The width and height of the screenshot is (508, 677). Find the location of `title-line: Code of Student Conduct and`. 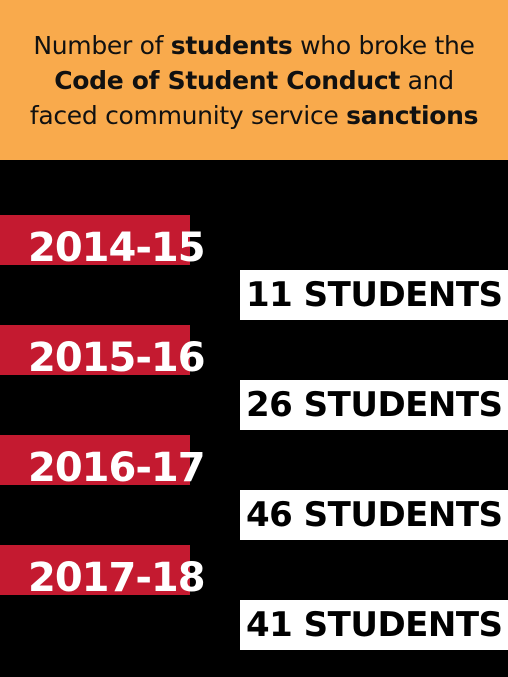

title-line: Code of Student Conduct and is located at coordinates (254, 80).